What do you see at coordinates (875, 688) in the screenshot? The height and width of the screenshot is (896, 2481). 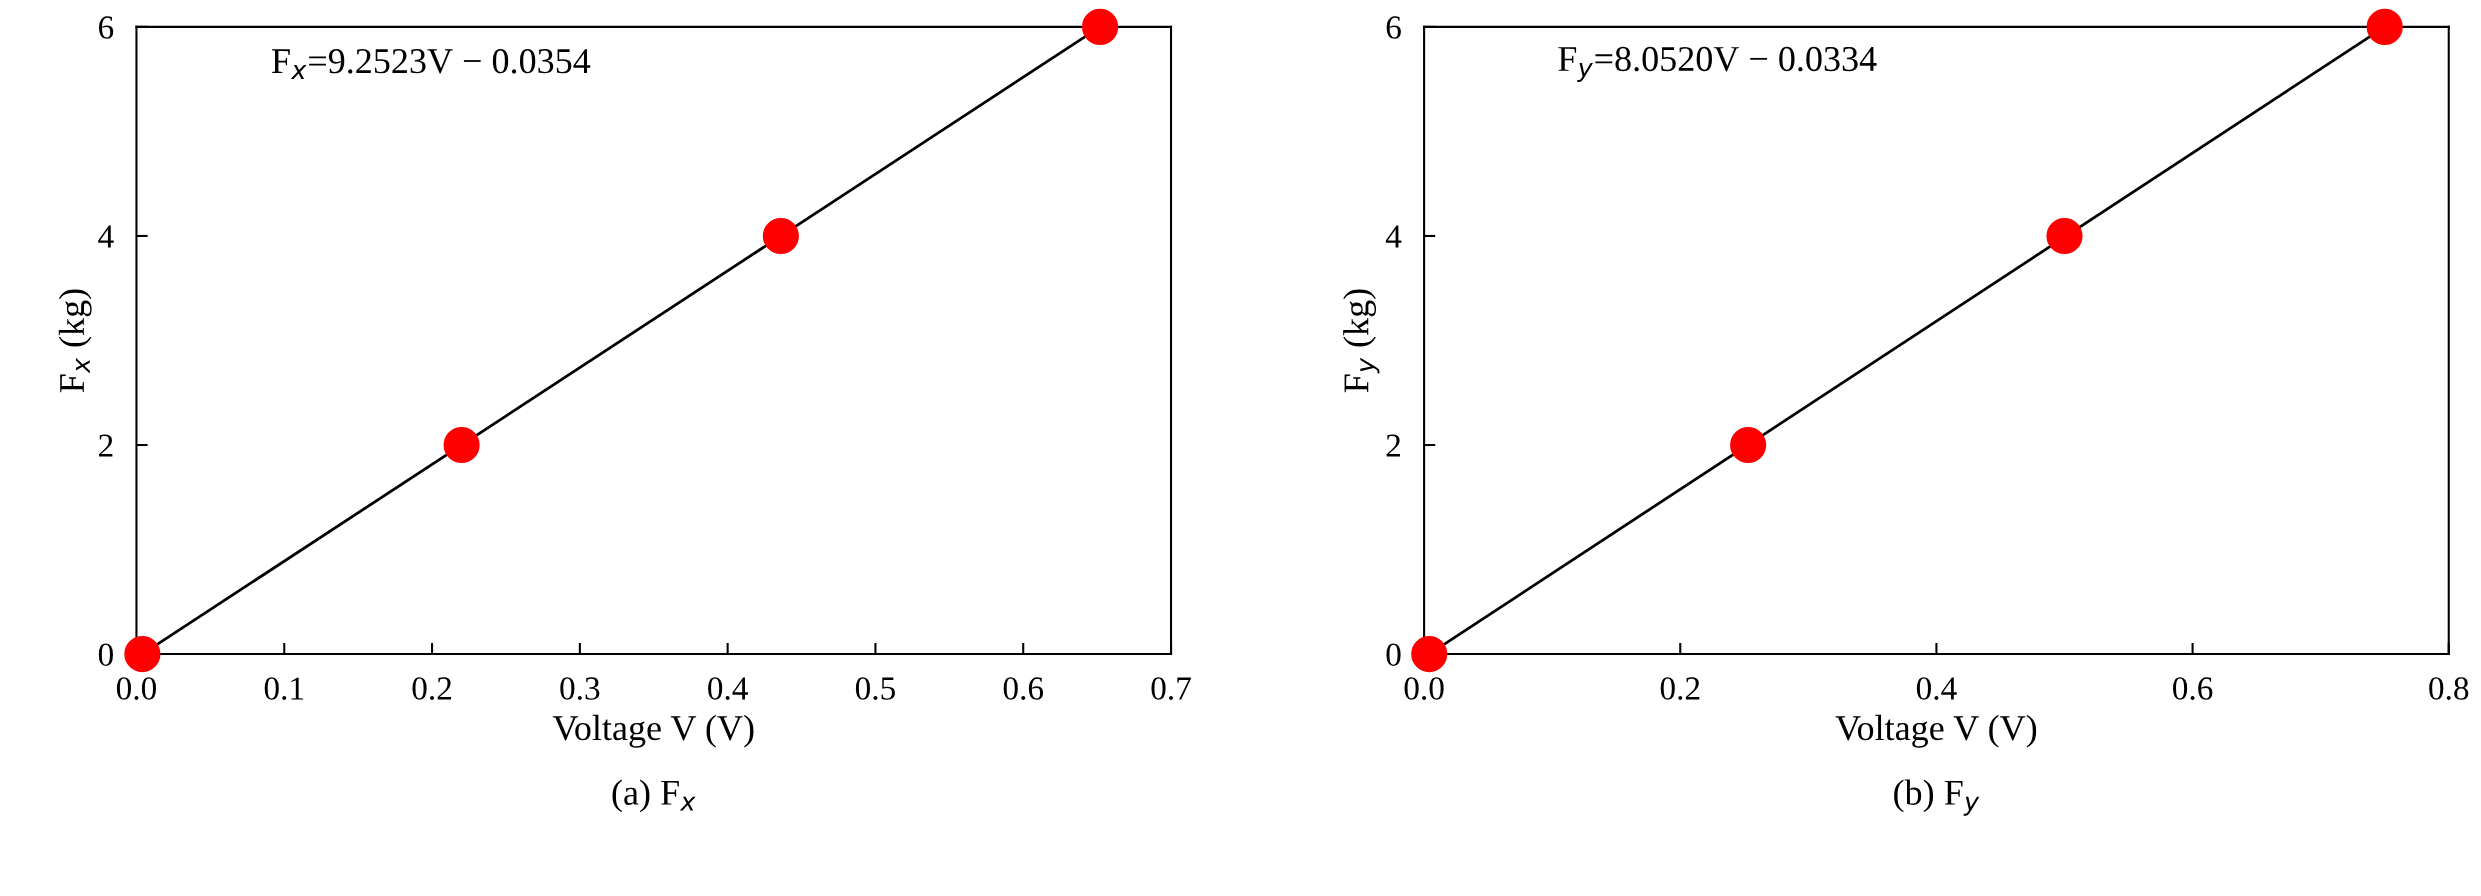 I see `x-tick-label: 0.5` at bounding box center [875, 688].